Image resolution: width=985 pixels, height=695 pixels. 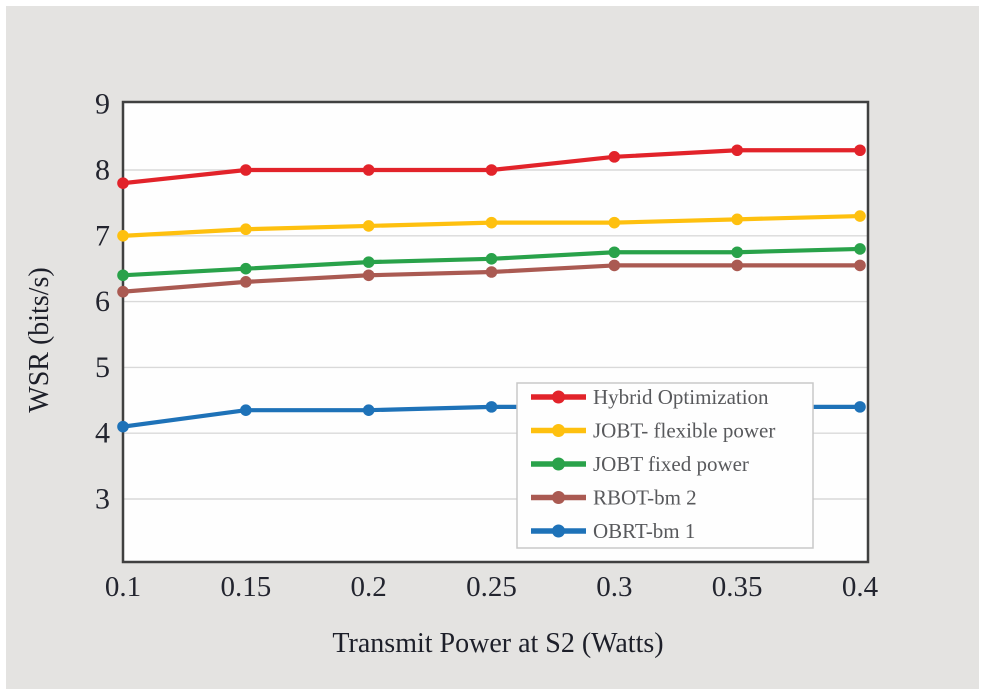 I want to click on x-tick-label: 0.4, so click(x=860, y=587).